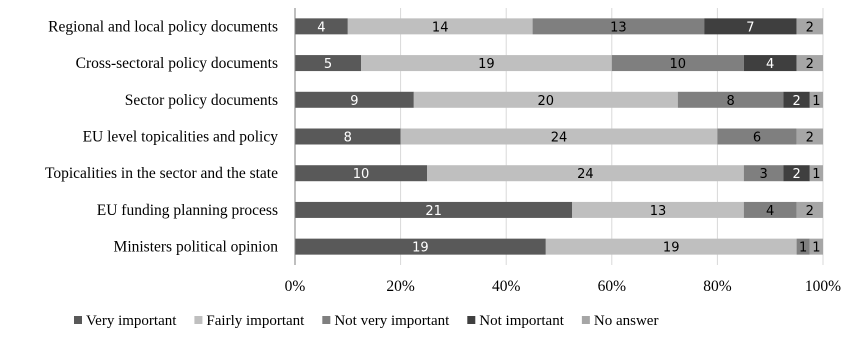 Image resolution: width=848 pixels, height=337 pixels. Describe the element at coordinates (521, 321) in the screenshot. I see `legend-label: Not important` at that location.